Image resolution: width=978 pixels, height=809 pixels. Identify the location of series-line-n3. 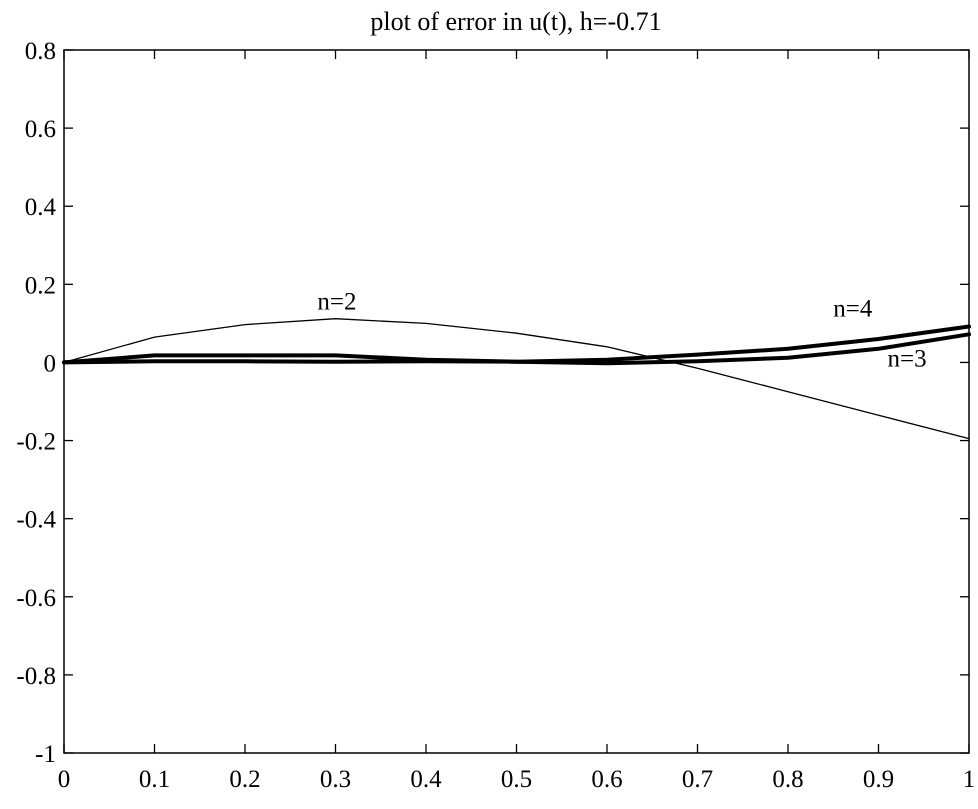
(516, 349).